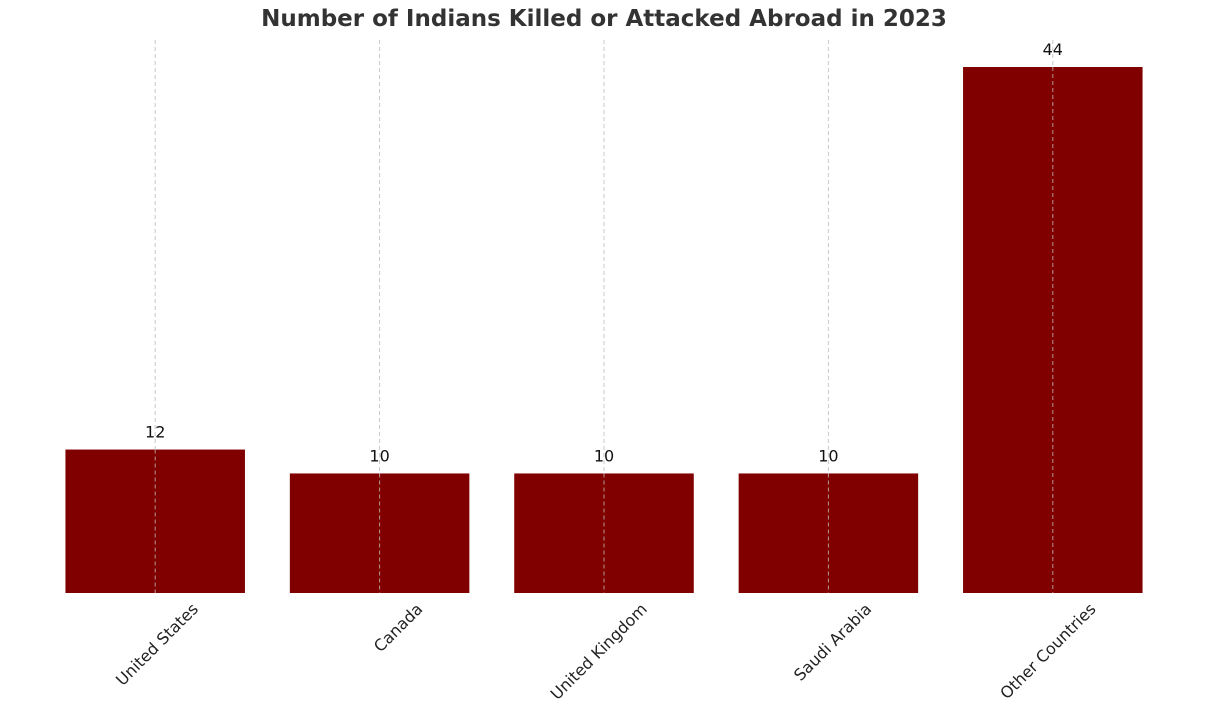 This screenshot has height=720, width=1208. I want to click on data-label-united-kingdom: 10, so click(604, 455).